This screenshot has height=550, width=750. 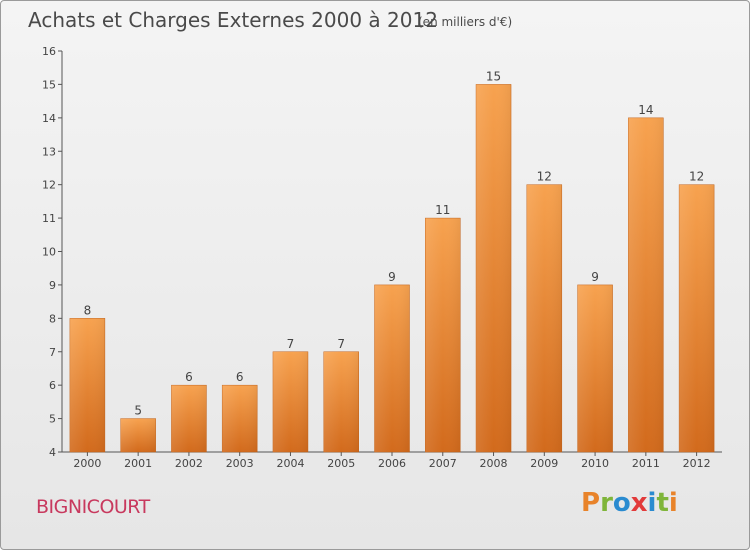 I want to click on y-tick-label: 13, so click(x=49, y=151).